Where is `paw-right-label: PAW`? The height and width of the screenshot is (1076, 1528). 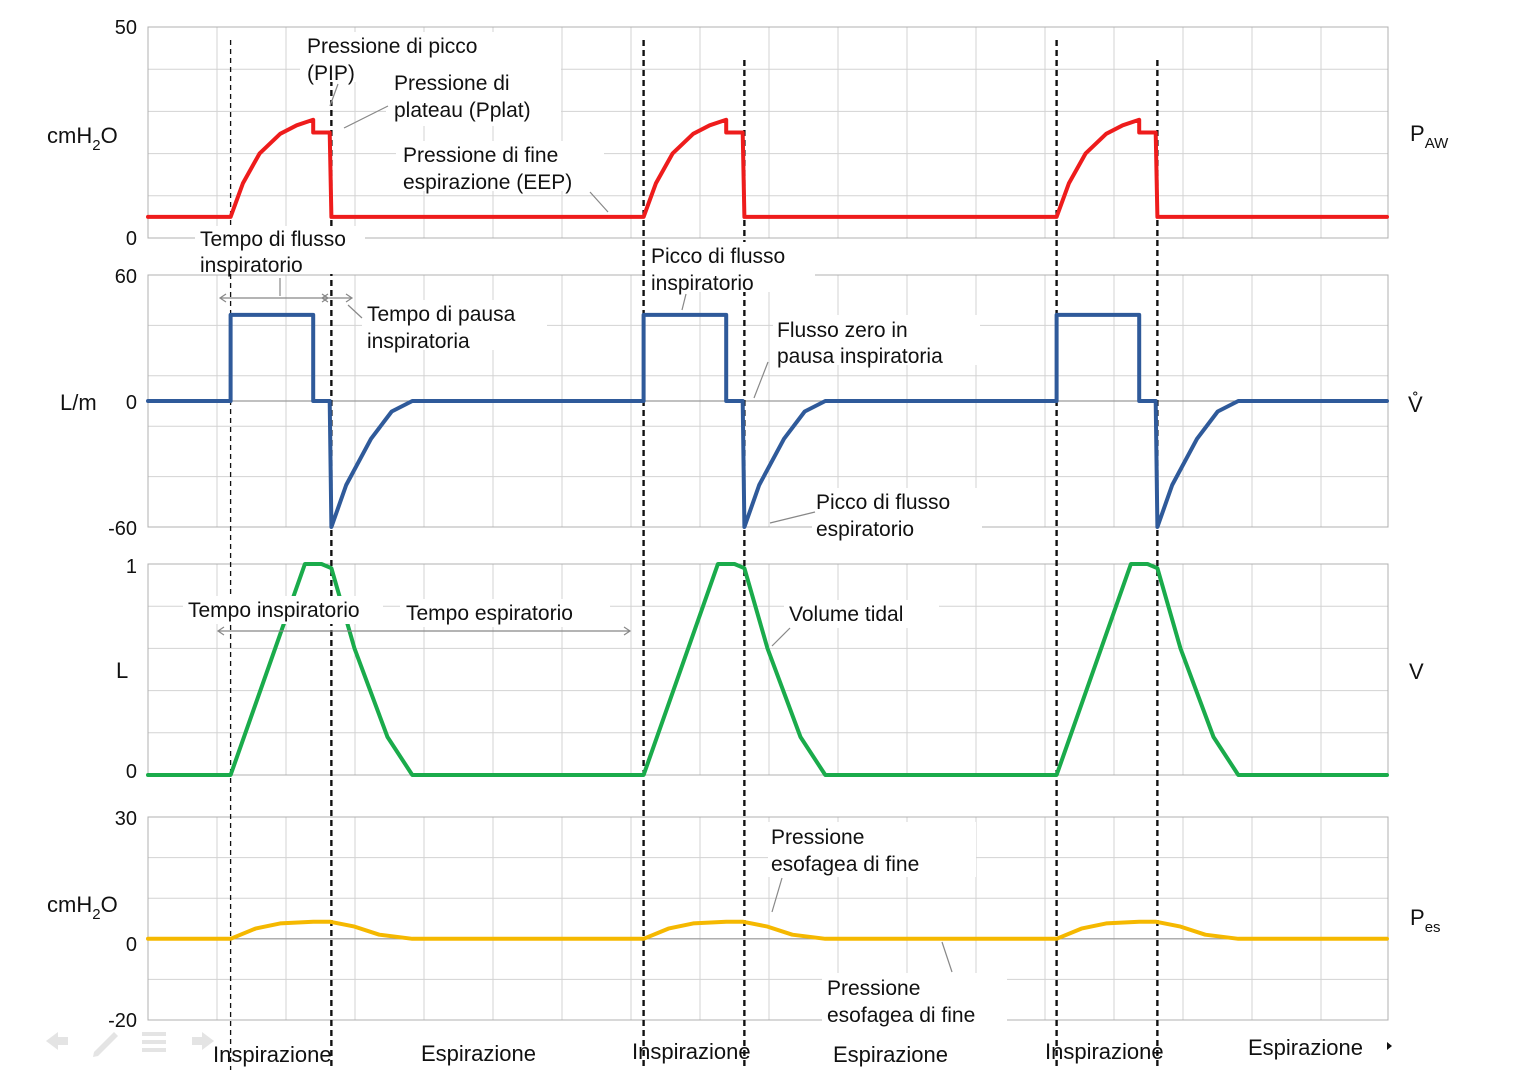
paw-right-label: PAW is located at coordinates (1429, 136).